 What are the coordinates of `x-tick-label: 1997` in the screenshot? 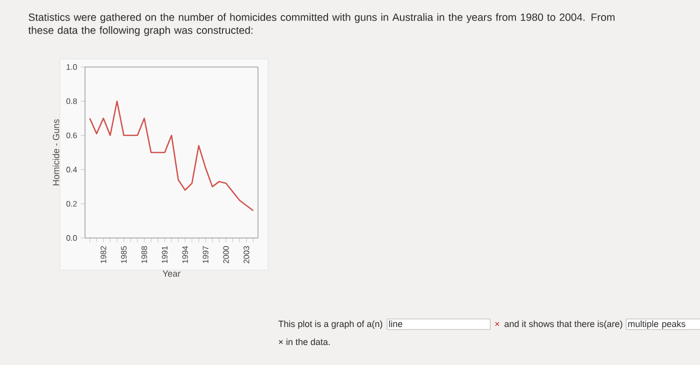 It's located at (205, 254).